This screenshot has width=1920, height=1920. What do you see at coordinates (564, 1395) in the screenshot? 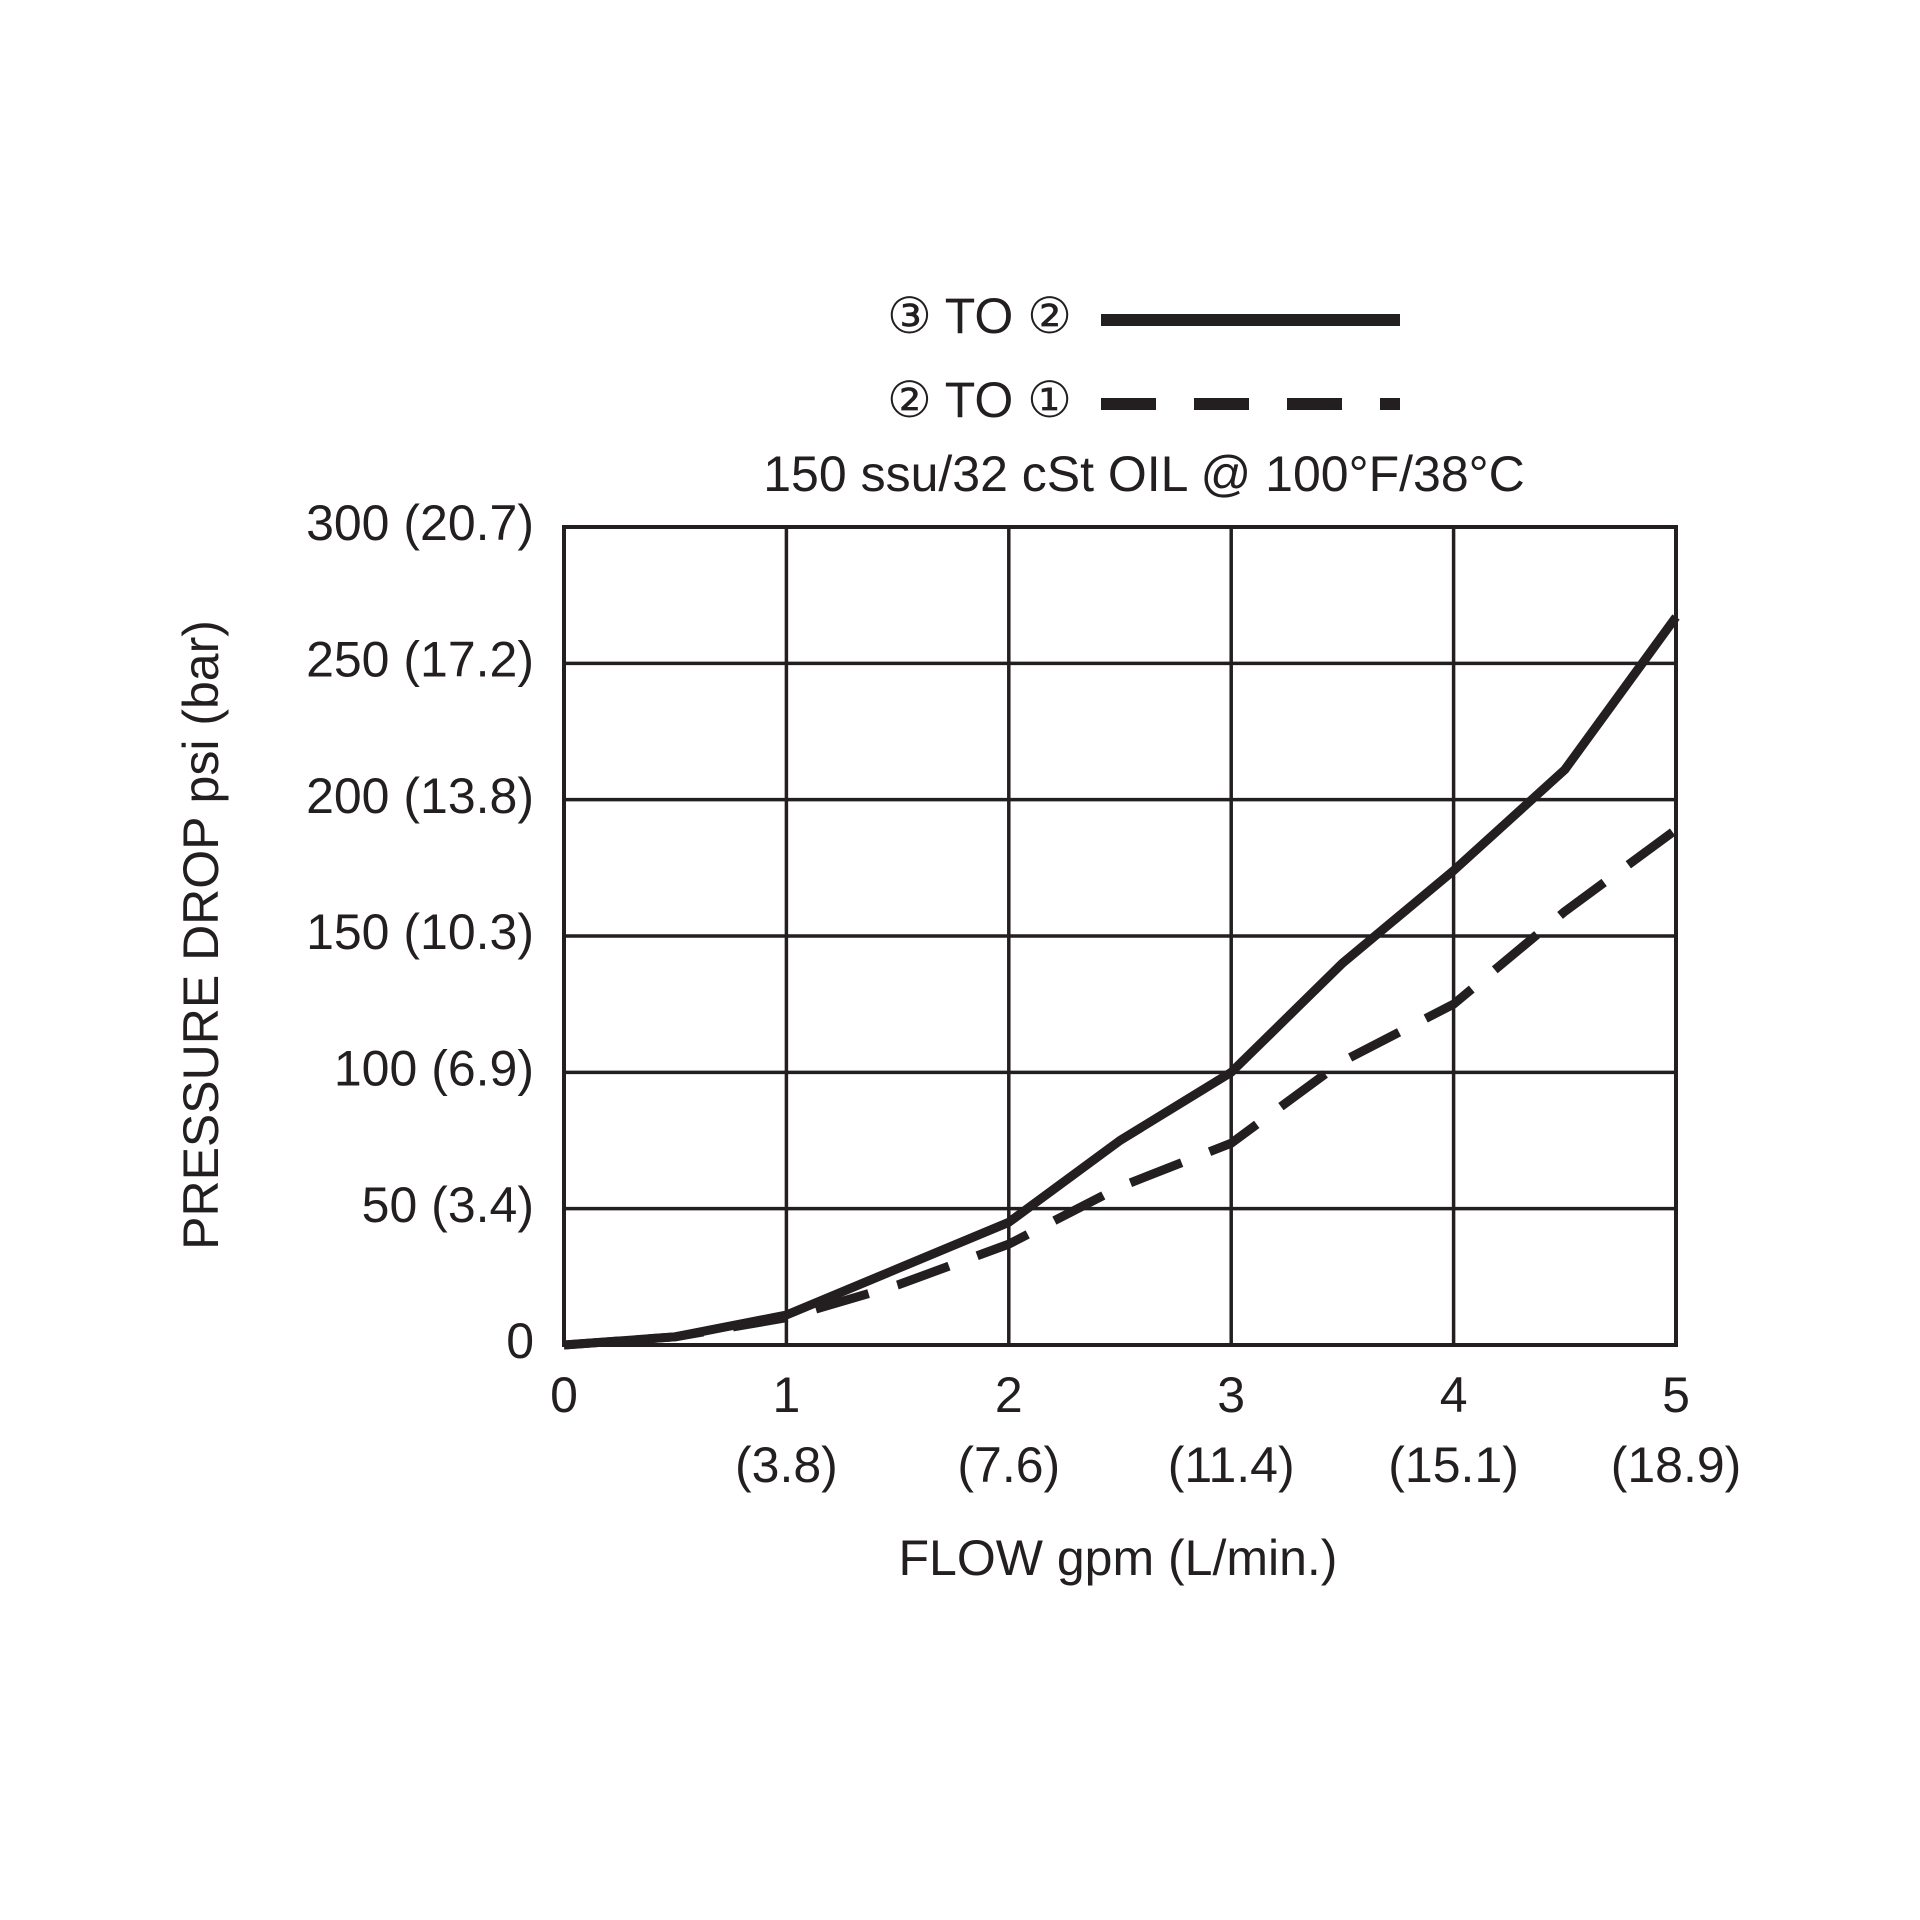
I see `x-tick-label: 0` at bounding box center [564, 1395].